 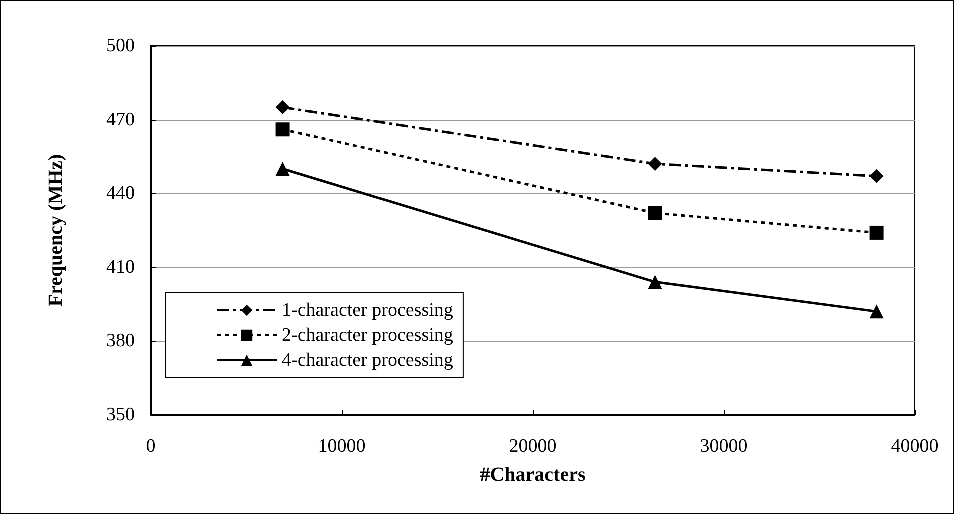 What do you see at coordinates (533, 446) in the screenshot?
I see `x-tick-label: 20000` at bounding box center [533, 446].